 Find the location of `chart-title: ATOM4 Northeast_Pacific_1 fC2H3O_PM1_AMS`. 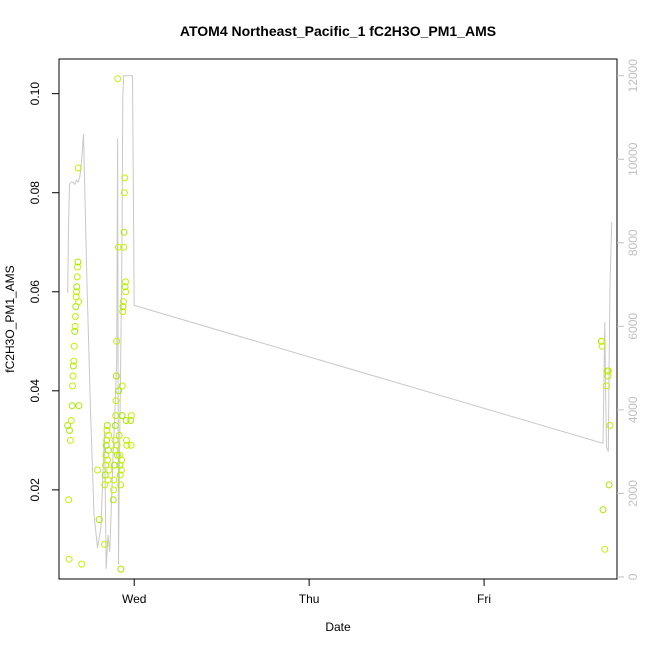

chart-title: ATOM4 Northeast_Pacific_1 fC2H3O_PM1_AMS is located at coordinates (338, 31).